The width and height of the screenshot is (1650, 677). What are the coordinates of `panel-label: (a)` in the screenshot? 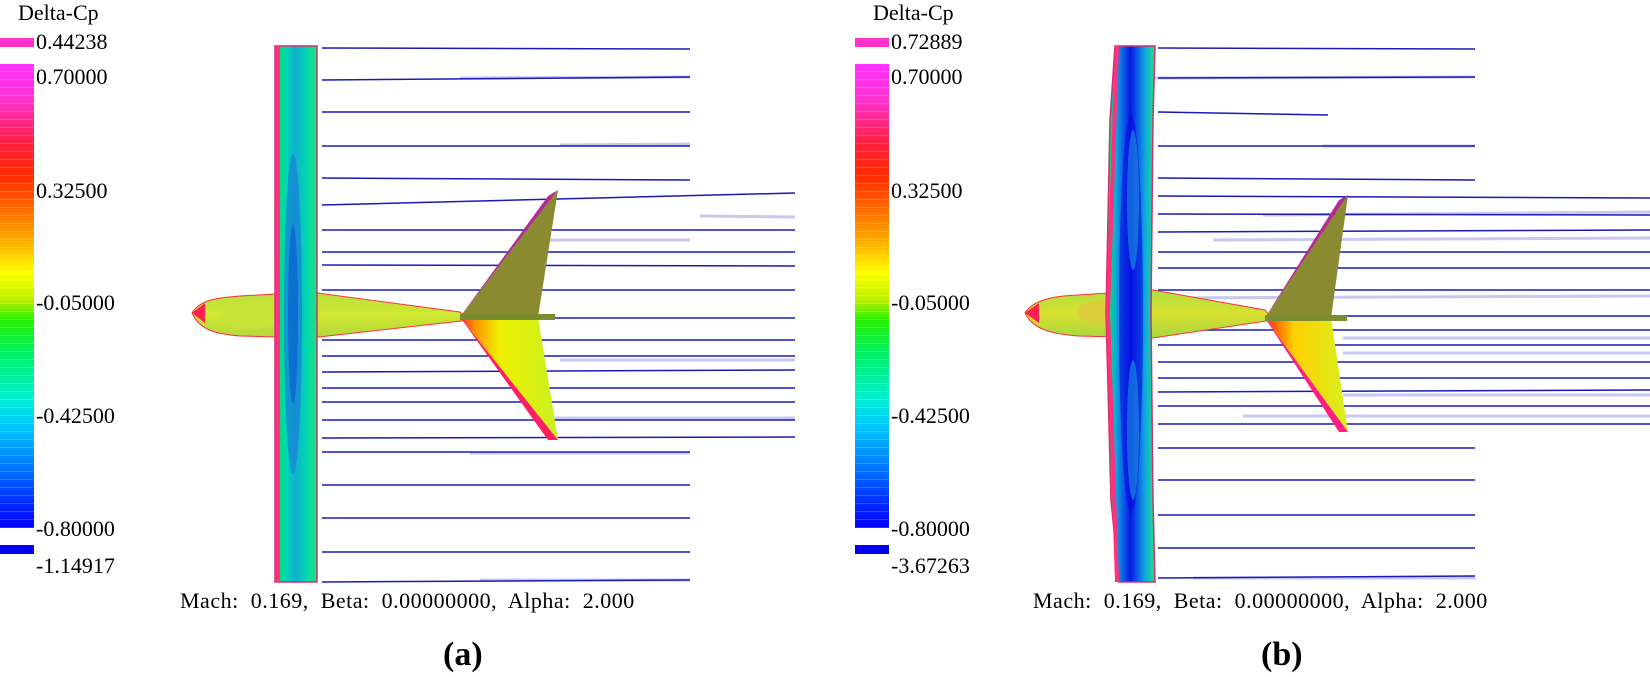 It's located at (463, 654).